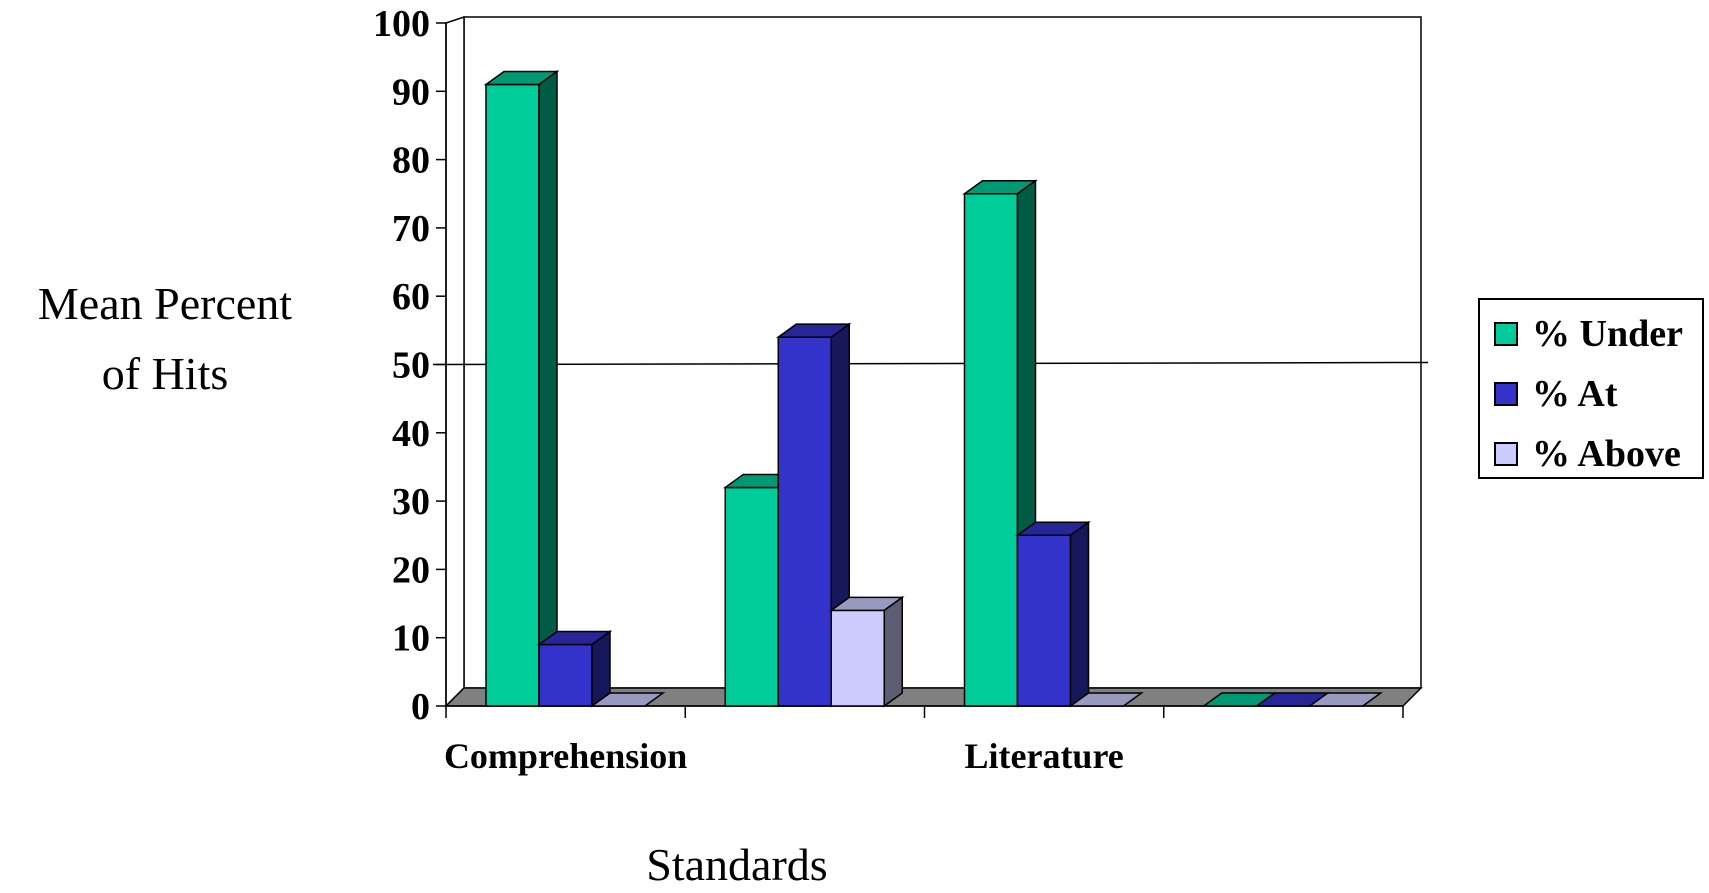 The width and height of the screenshot is (1709, 893). I want to click on y-tick-label: 50, so click(411, 366).